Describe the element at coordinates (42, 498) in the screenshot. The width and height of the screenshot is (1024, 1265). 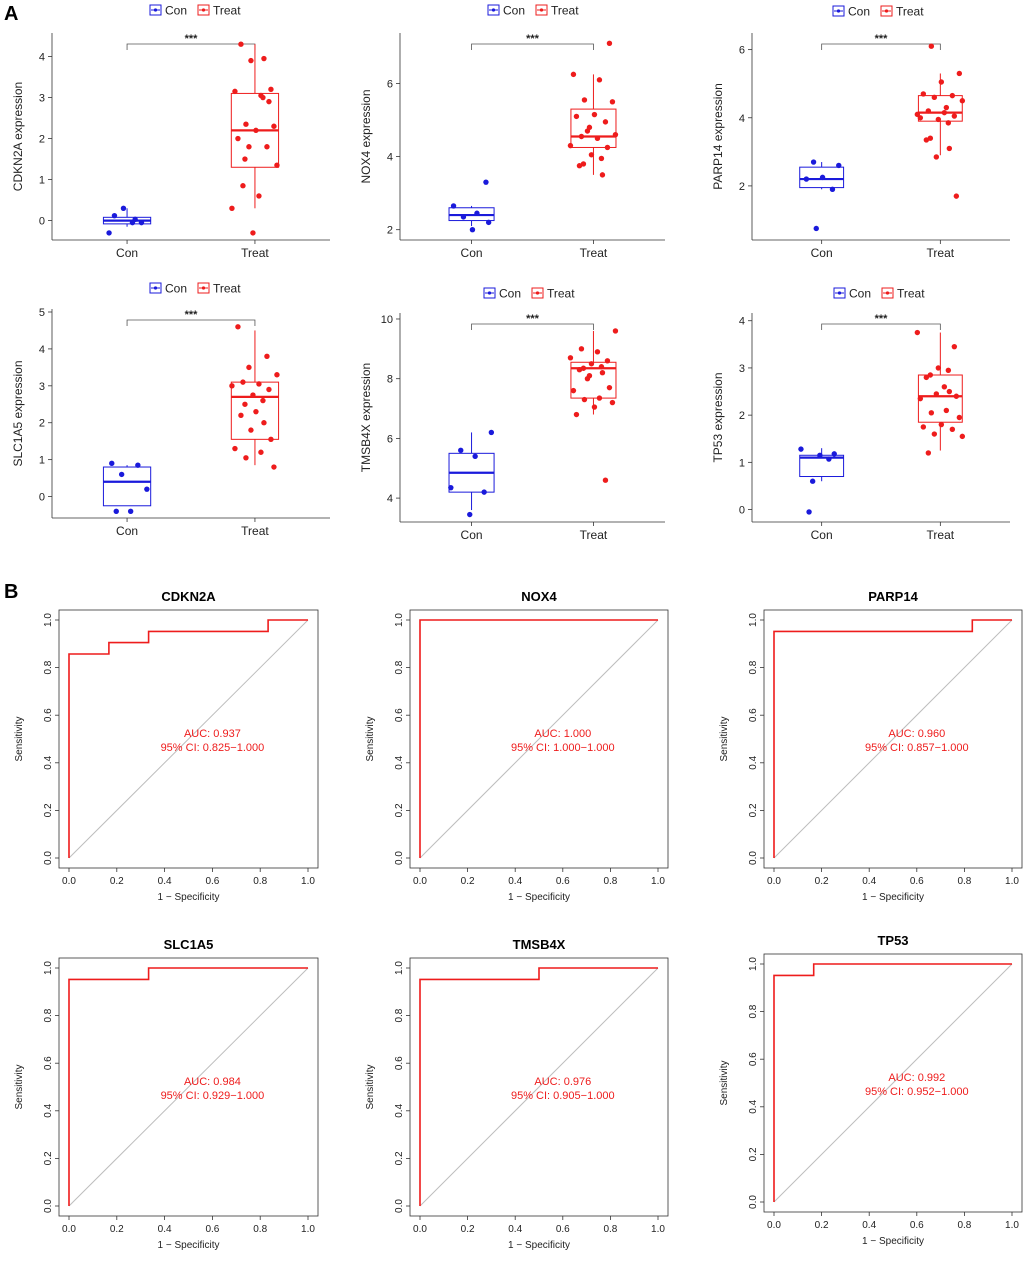
I see `y-tick-label: 0` at that location.